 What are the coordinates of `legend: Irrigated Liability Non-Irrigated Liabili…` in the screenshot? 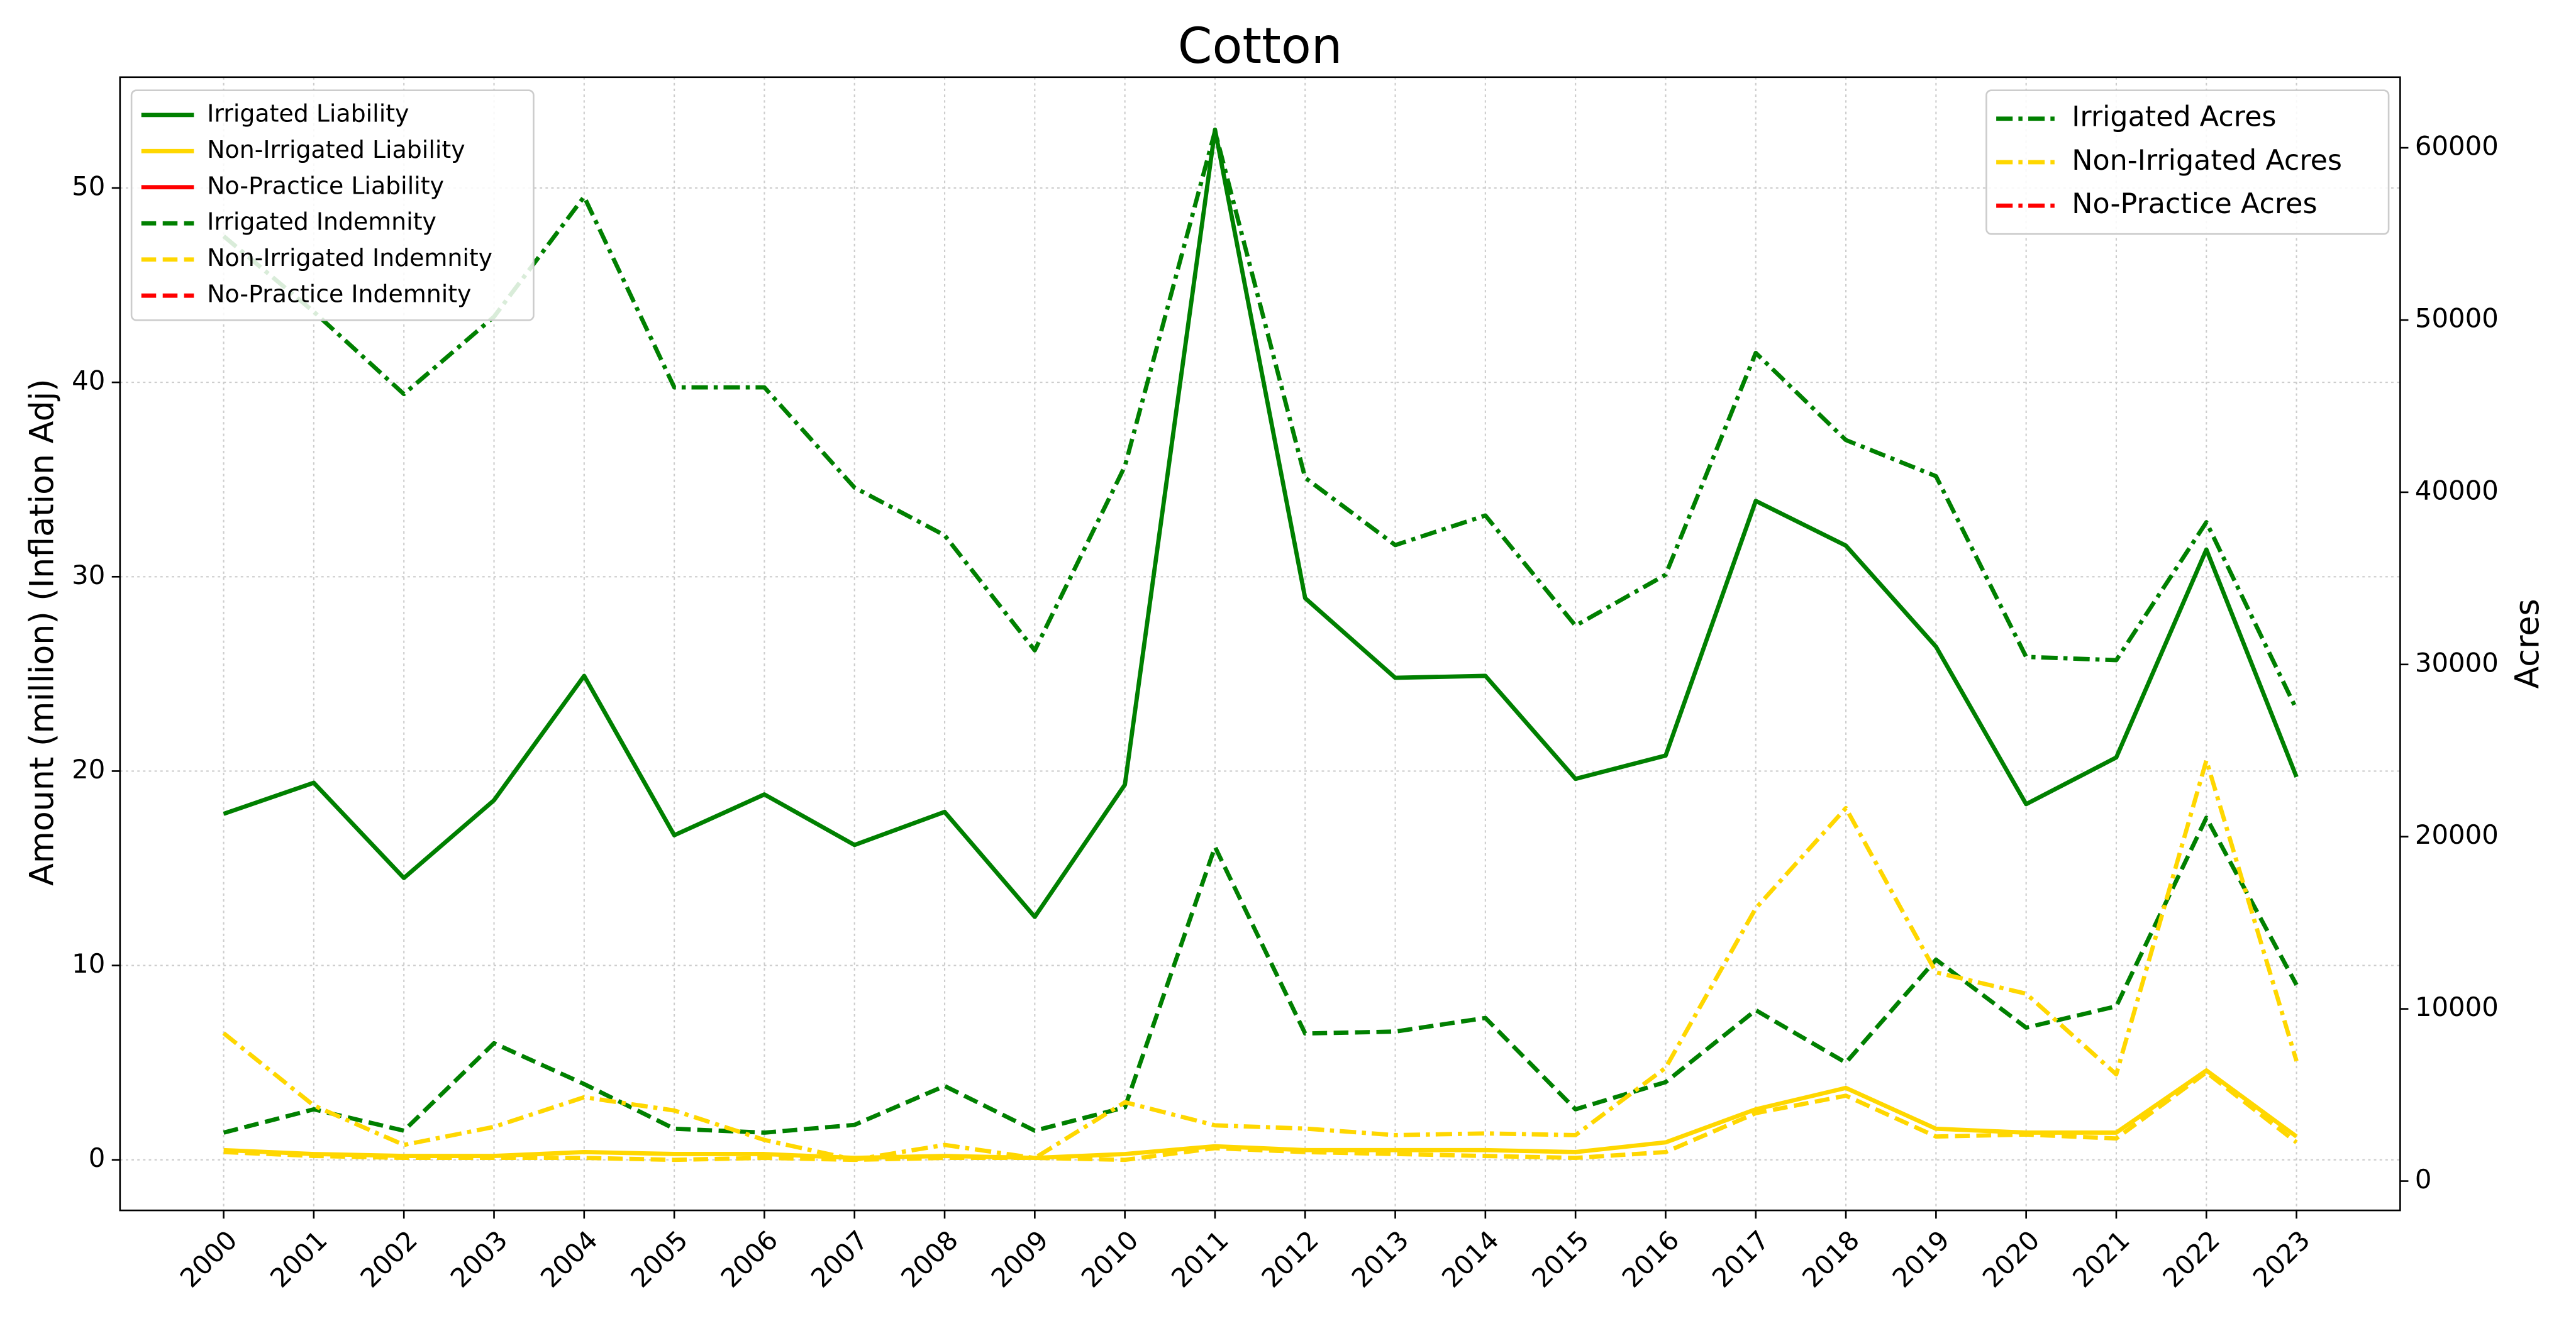 It's located at (332, 205).